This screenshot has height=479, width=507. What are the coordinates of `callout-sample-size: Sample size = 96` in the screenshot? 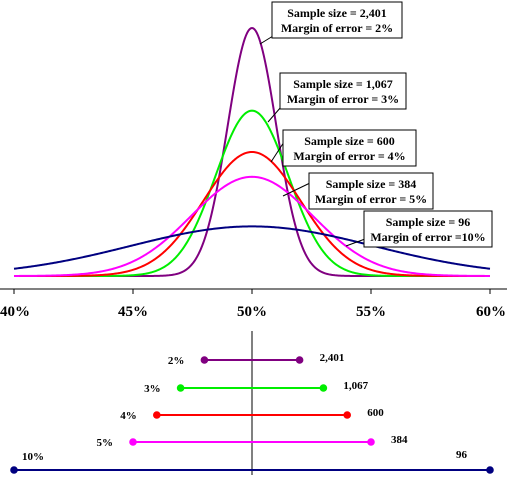 It's located at (428, 222).